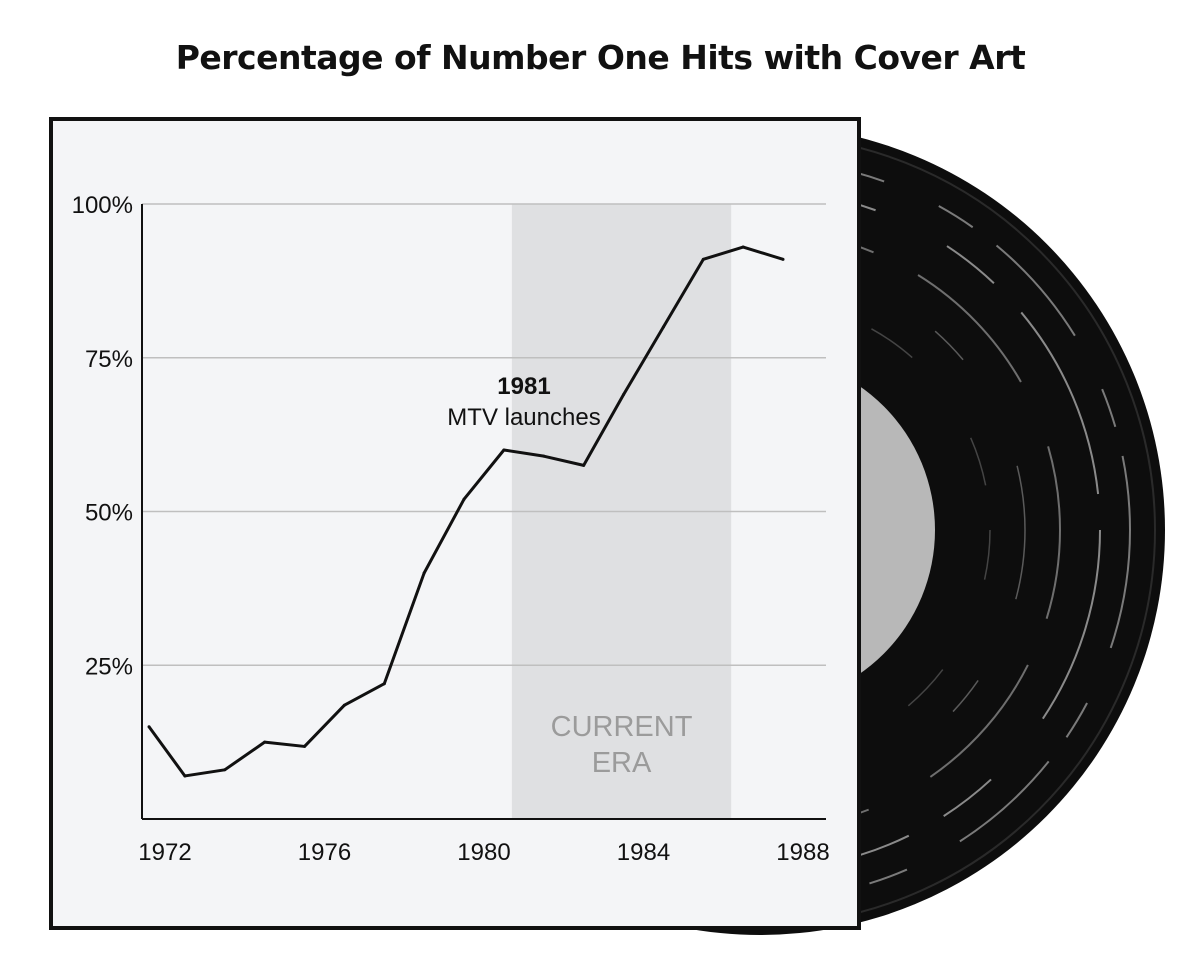  Describe the element at coordinates (802, 852) in the screenshot. I see `x-tick-label: 1988` at that location.